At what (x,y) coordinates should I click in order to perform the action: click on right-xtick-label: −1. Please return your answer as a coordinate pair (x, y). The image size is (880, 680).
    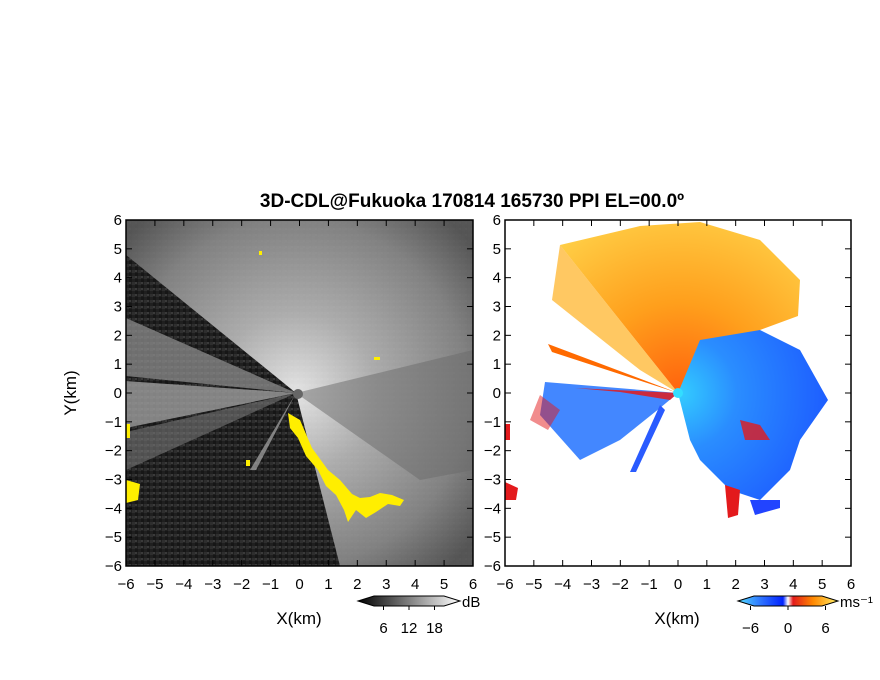
    Looking at the image, I should click on (649, 584).